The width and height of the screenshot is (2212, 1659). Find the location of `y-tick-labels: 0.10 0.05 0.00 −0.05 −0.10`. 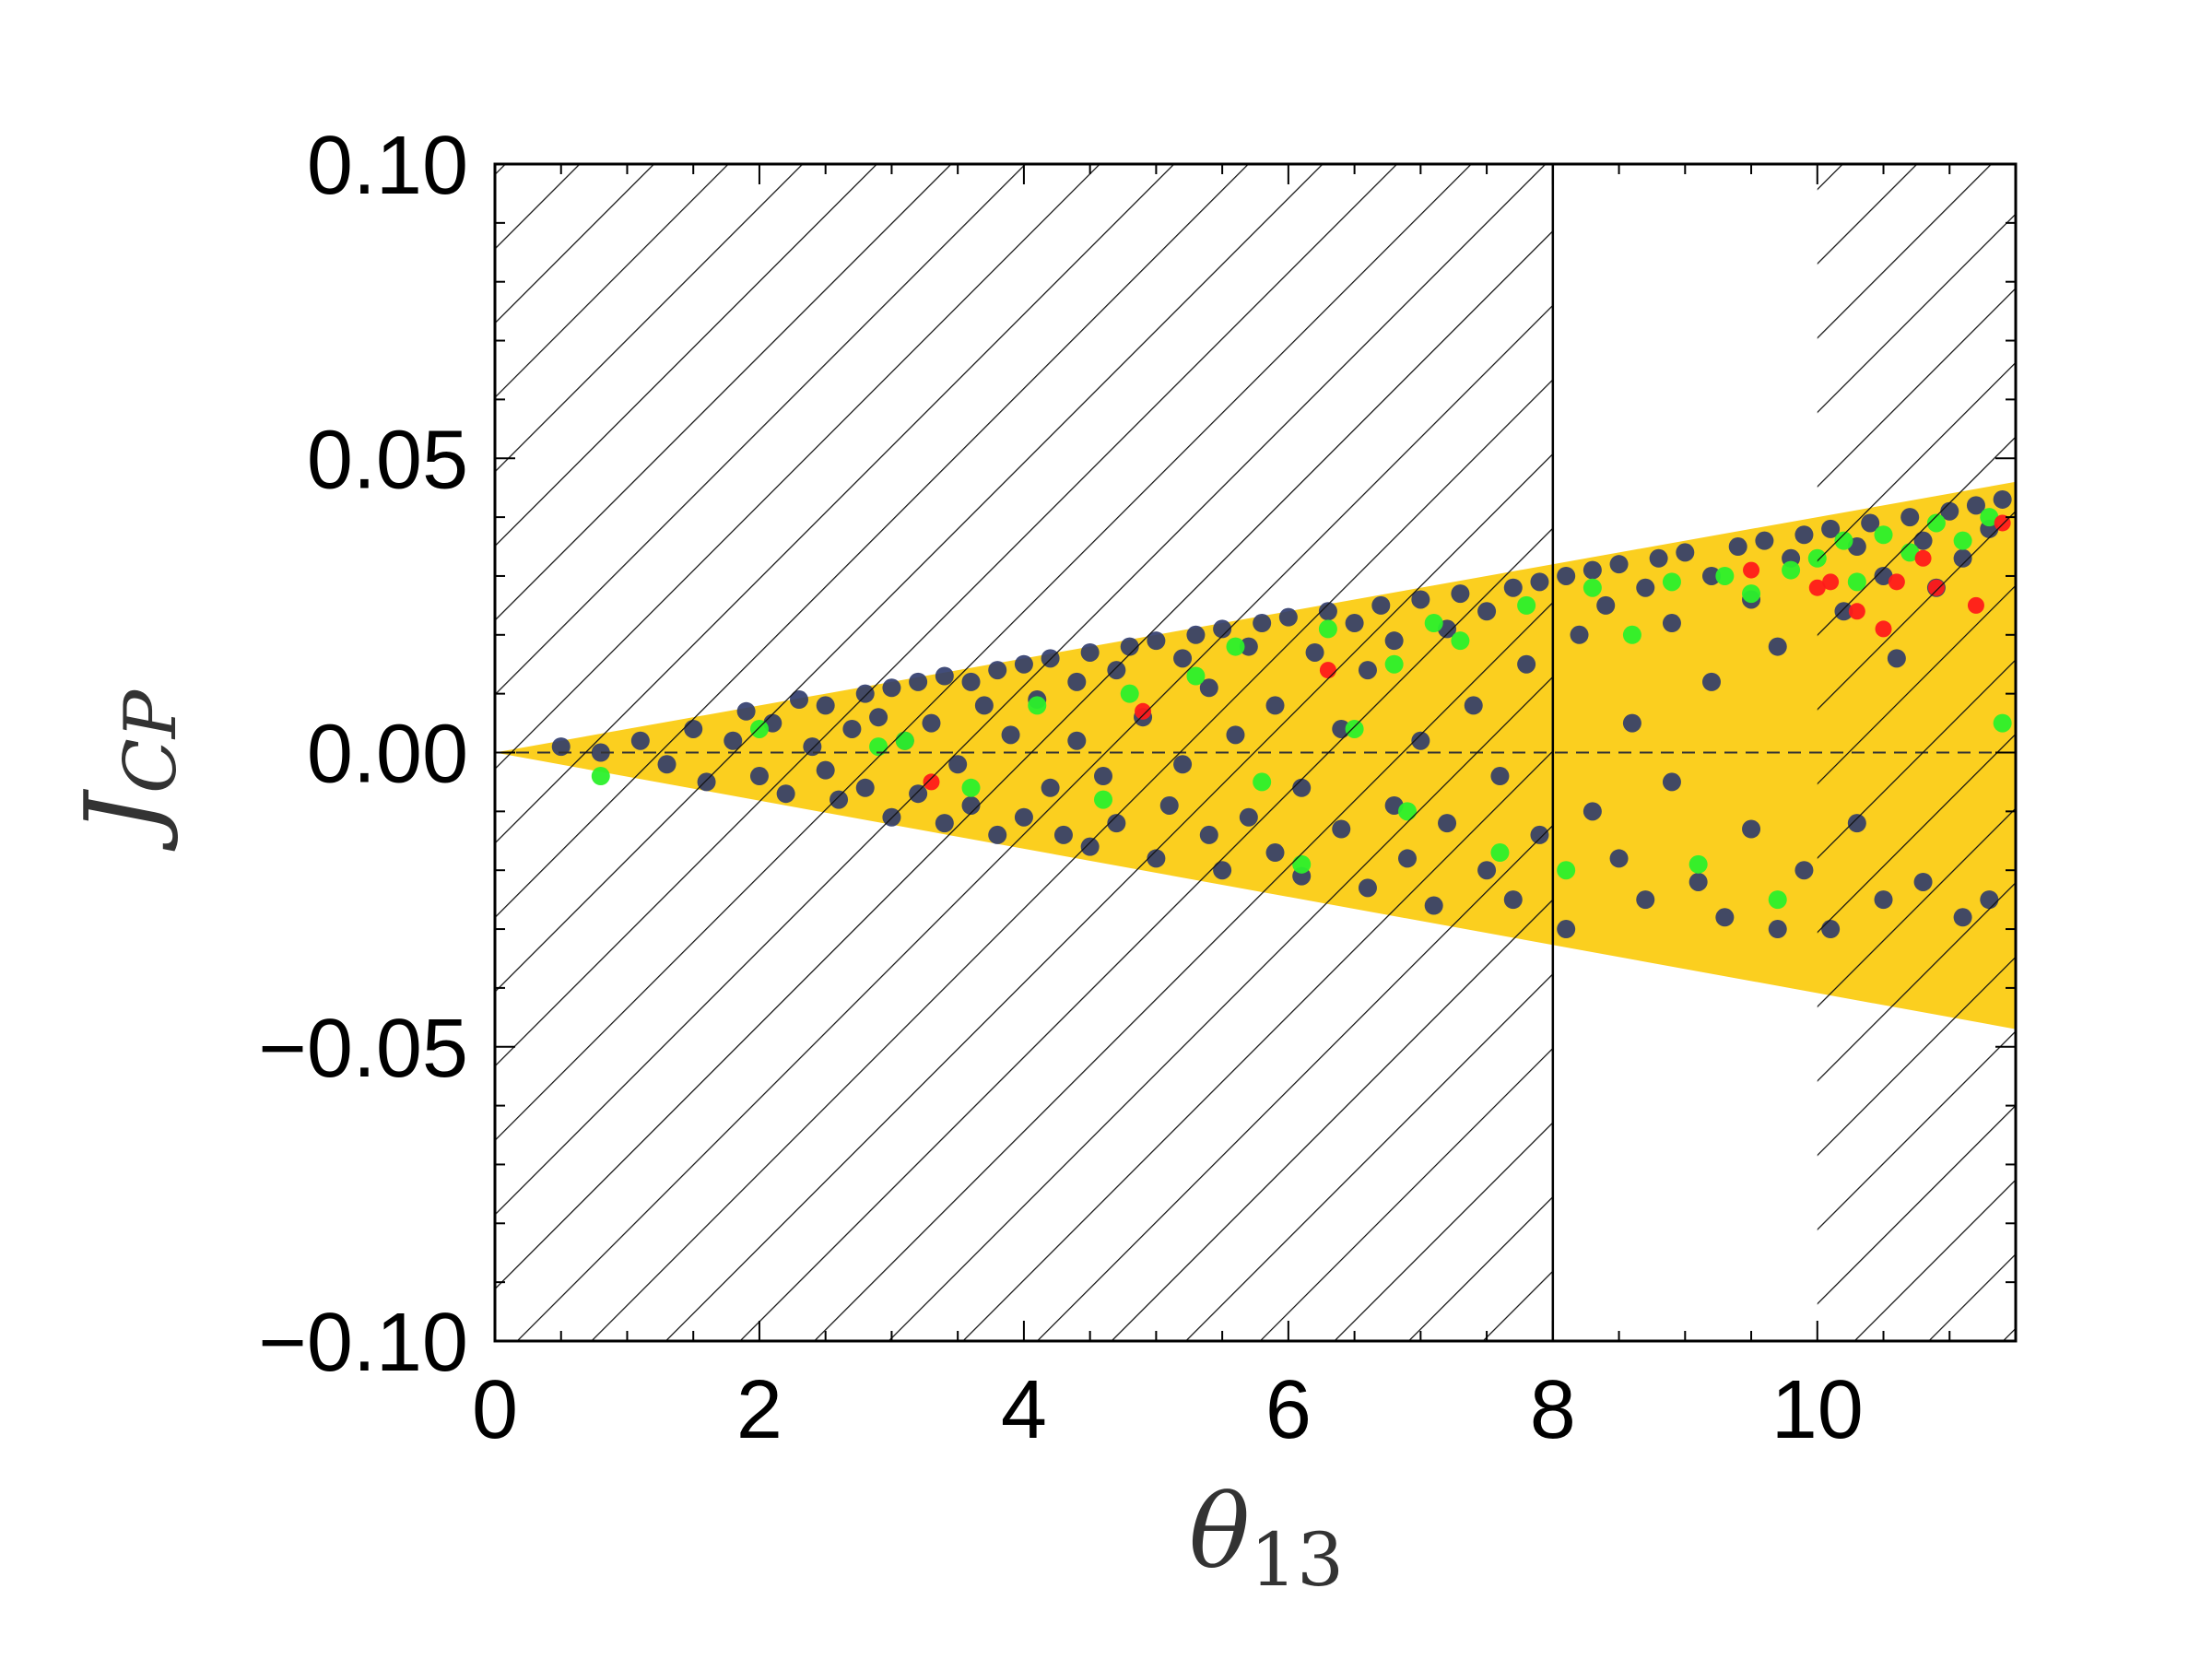

y-tick-labels: 0.10 0.05 0.00 −0.05 −0.10 is located at coordinates (363, 754).